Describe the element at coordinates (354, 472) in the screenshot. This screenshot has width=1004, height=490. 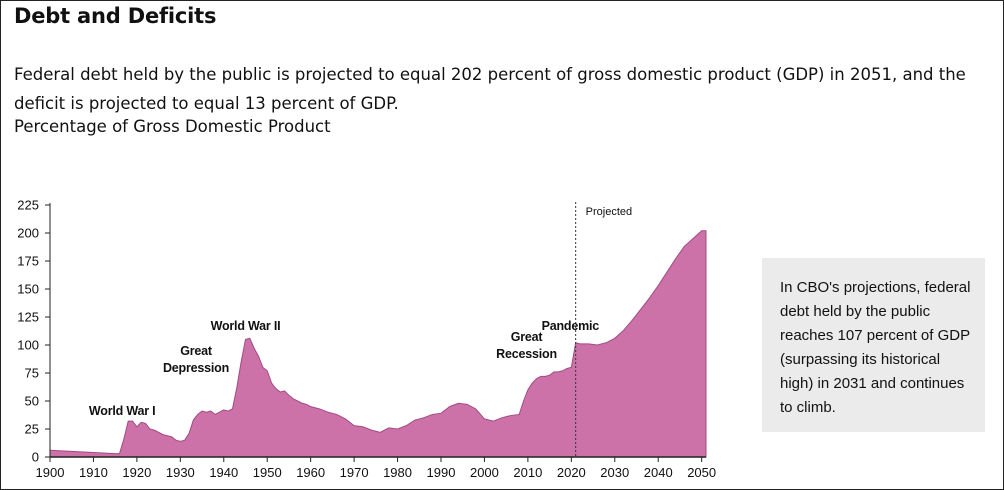
I see `x-tick-label: 1970` at that location.